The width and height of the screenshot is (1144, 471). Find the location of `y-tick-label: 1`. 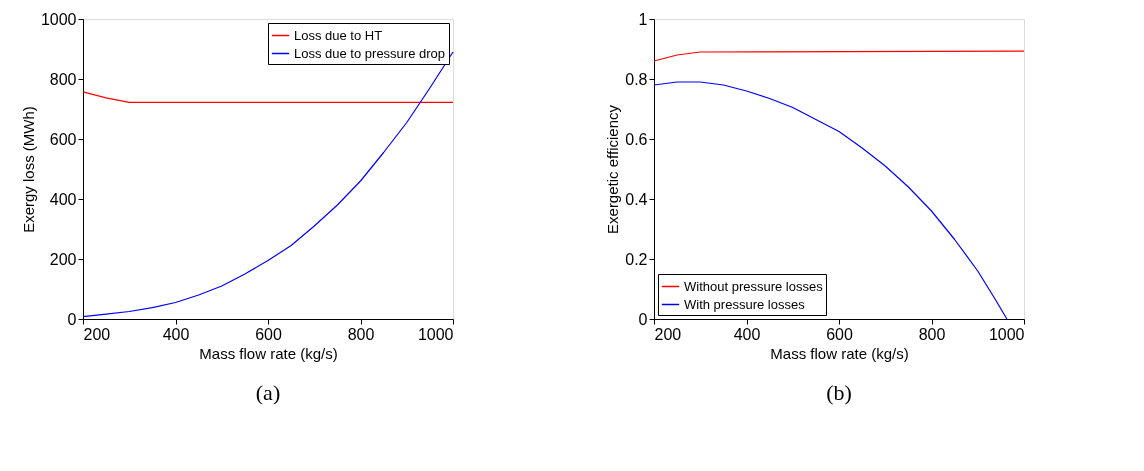

y-tick-label: 1 is located at coordinates (643, 19).